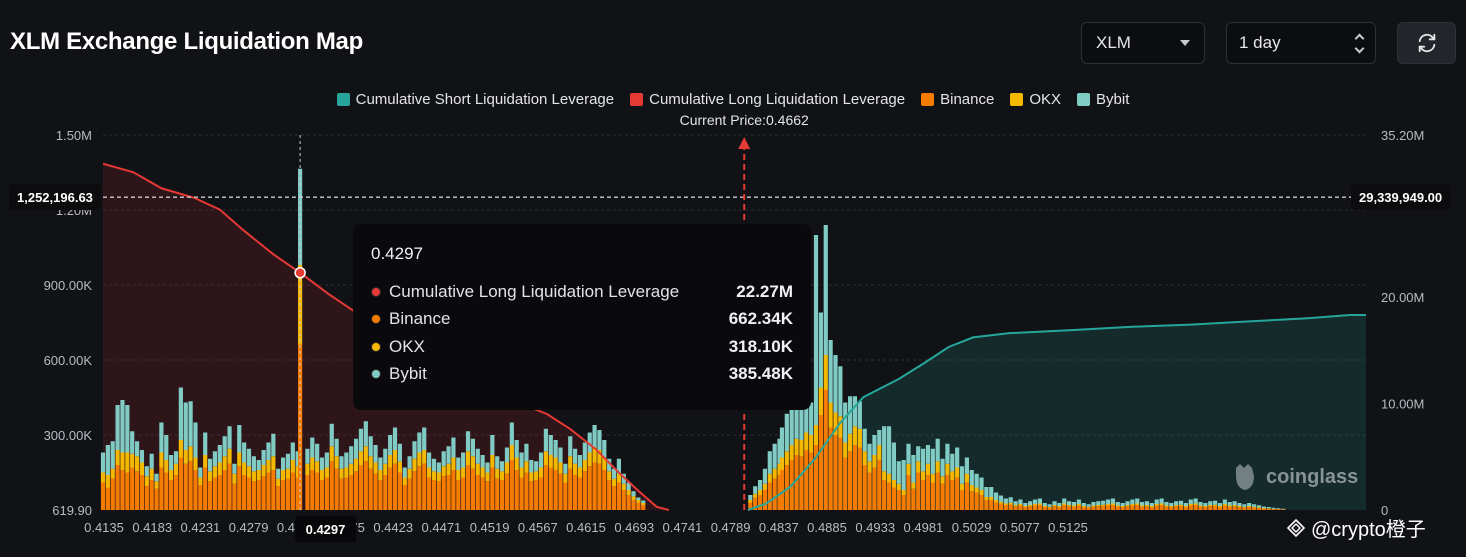  What do you see at coordinates (1260, 42) in the screenshot?
I see `range-select-value: 1 day` at bounding box center [1260, 42].